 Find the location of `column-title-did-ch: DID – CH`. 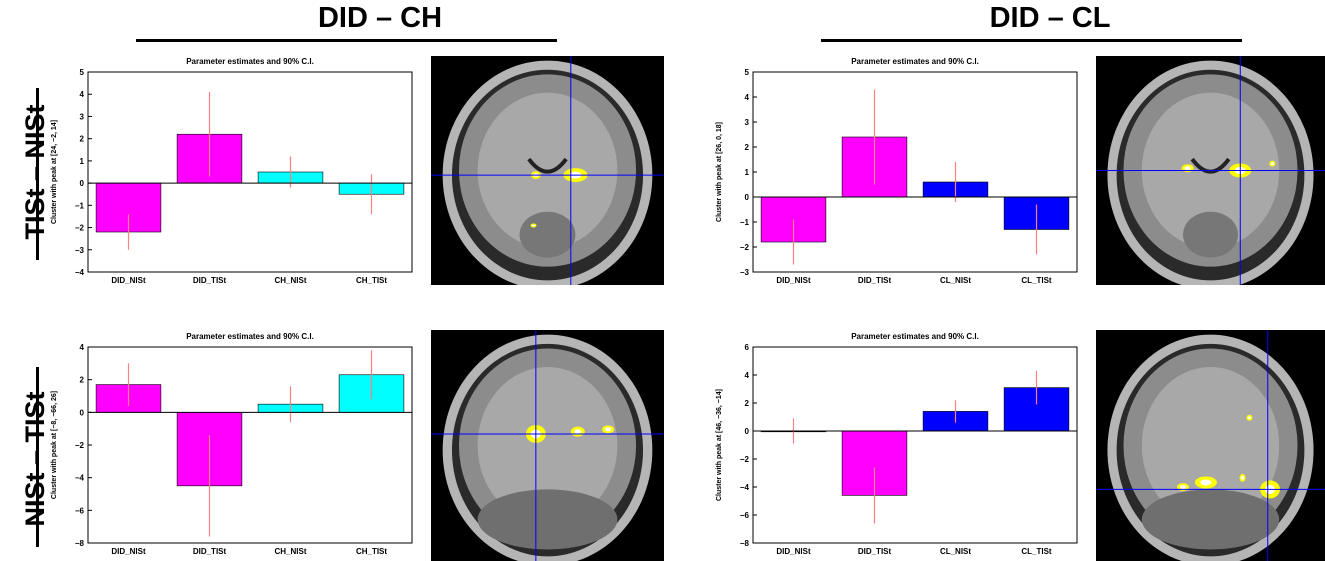

column-title-did-ch: DID – CH is located at coordinates (380, 18).